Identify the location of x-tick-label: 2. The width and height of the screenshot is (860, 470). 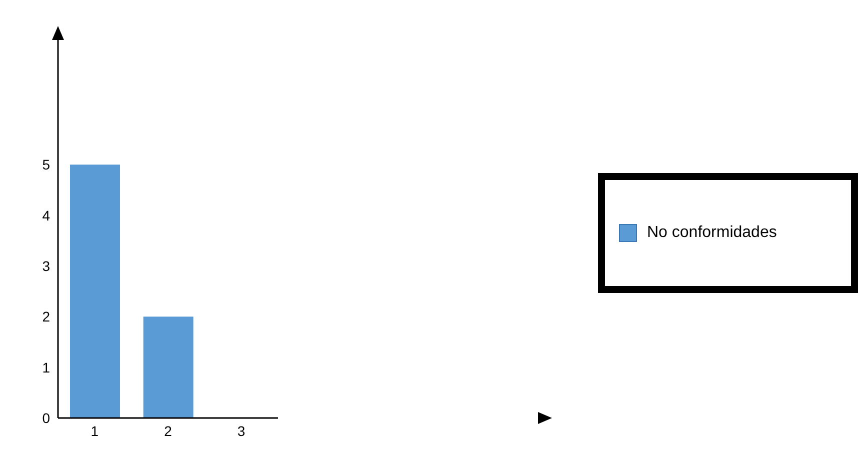
(168, 430).